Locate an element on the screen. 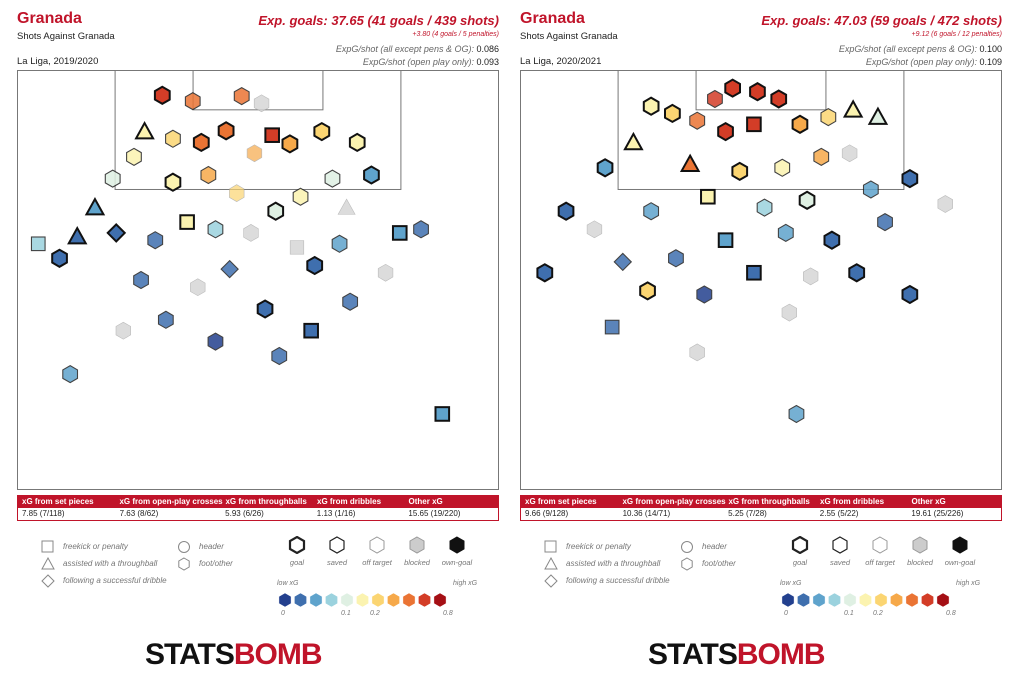 This screenshot has width=1024, height=689. season-label: La Liga, 2019/2020 is located at coordinates (58, 61).